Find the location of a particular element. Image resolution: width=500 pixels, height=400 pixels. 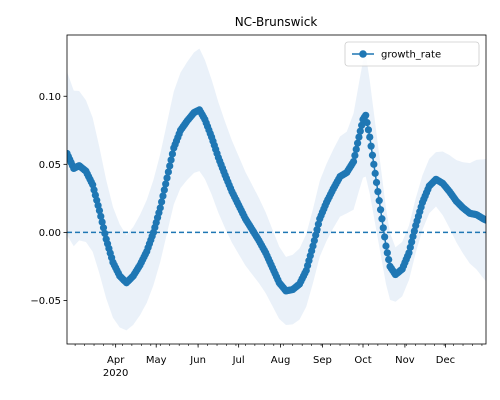

y-tick-label: 0.05 is located at coordinates (50, 165).